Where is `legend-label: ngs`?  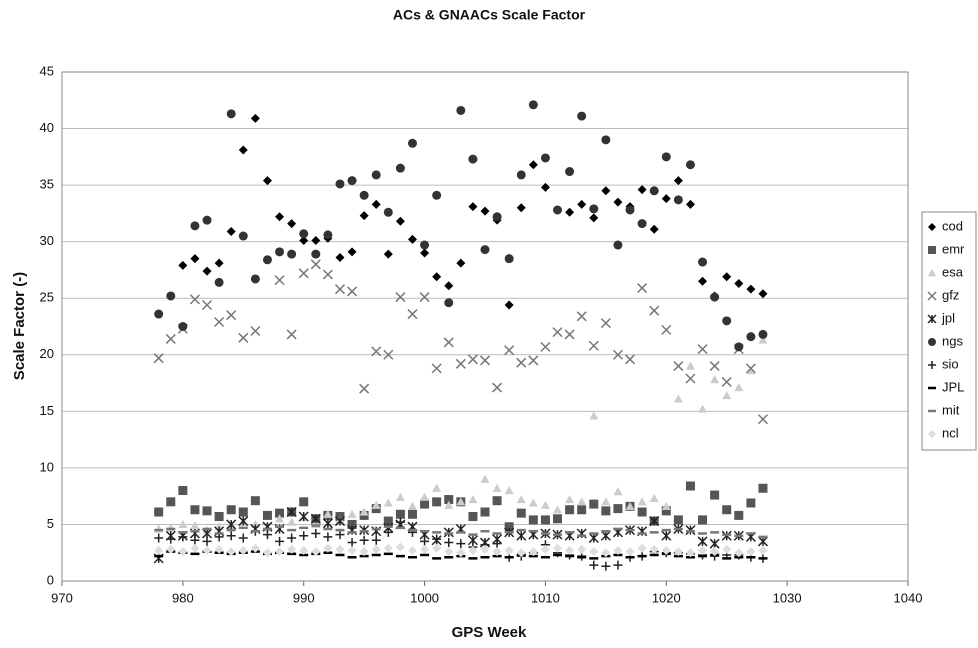 legend-label: ngs is located at coordinates (952, 340).